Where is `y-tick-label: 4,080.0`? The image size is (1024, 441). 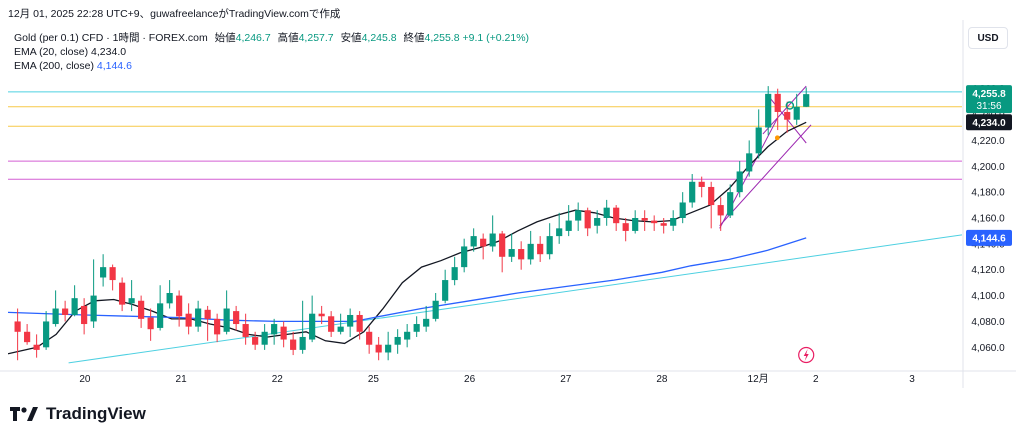
y-tick-label: 4,080.0 is located at coordinates (988, 322).